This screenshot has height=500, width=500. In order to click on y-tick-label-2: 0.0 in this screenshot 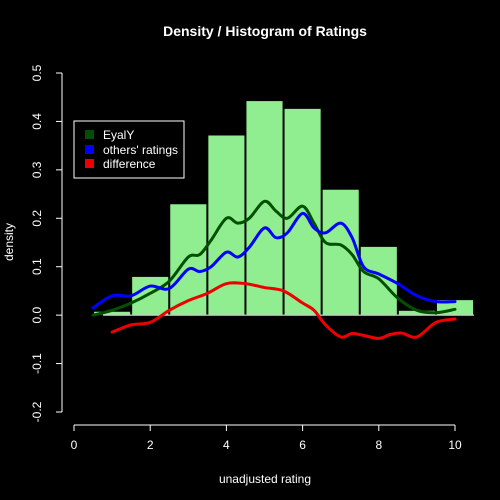, I will do `click(37, 314)`.